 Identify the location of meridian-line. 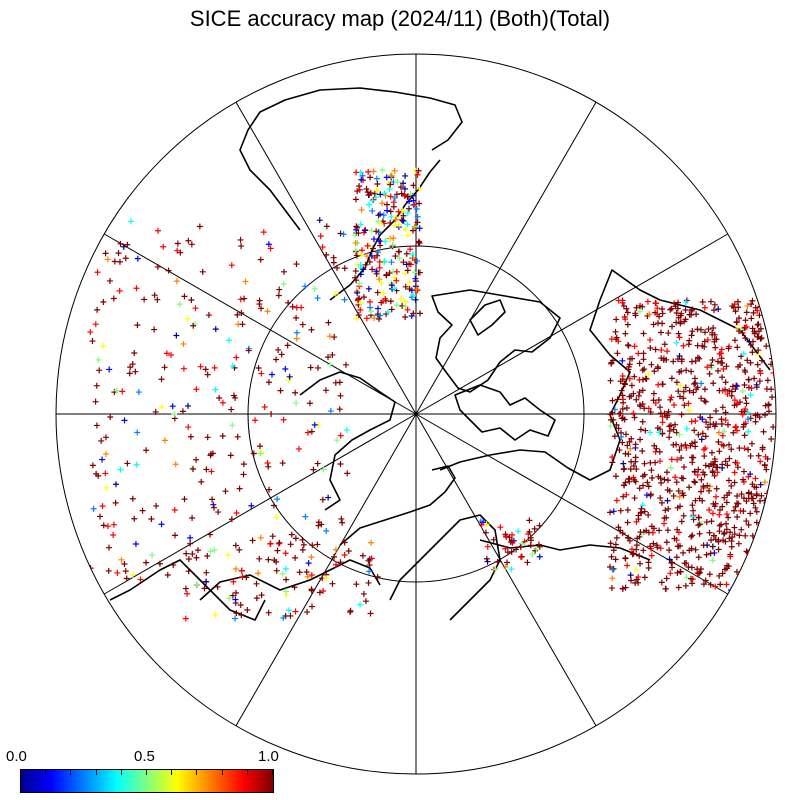
(326, 570).